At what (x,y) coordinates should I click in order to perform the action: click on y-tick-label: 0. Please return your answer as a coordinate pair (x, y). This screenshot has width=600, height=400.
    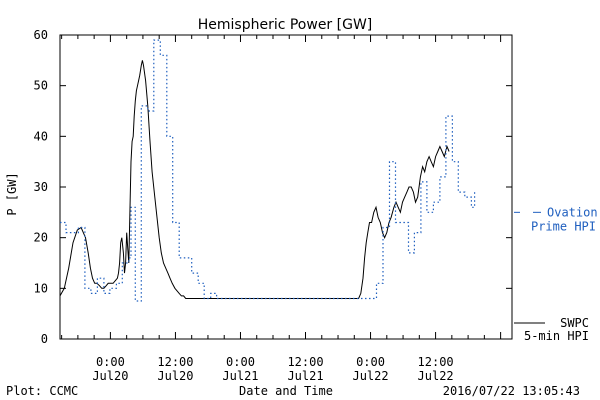
    Looking at the image, I should click on (44, 339).